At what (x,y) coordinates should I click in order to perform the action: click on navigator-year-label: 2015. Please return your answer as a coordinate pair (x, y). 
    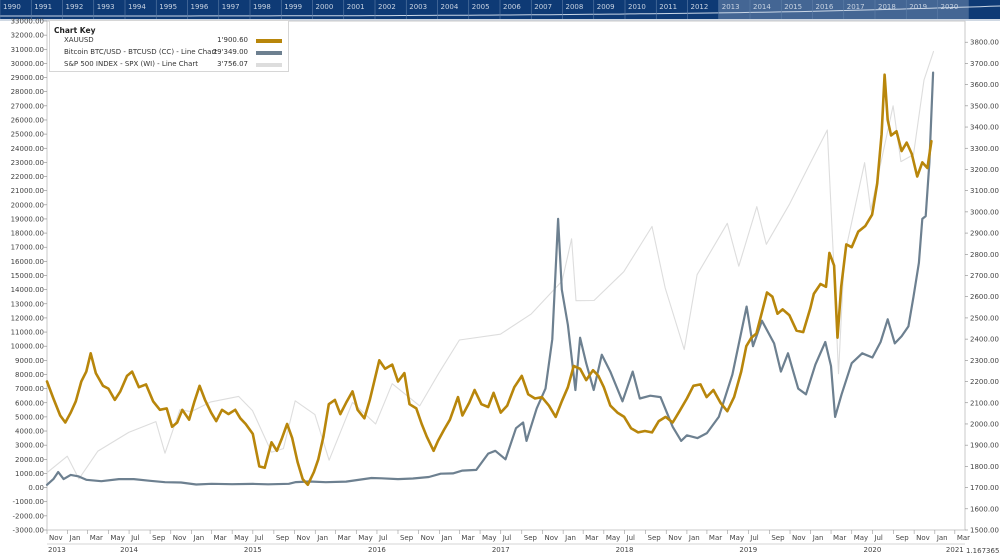
    Looking at the image, I should click on (793, 7).